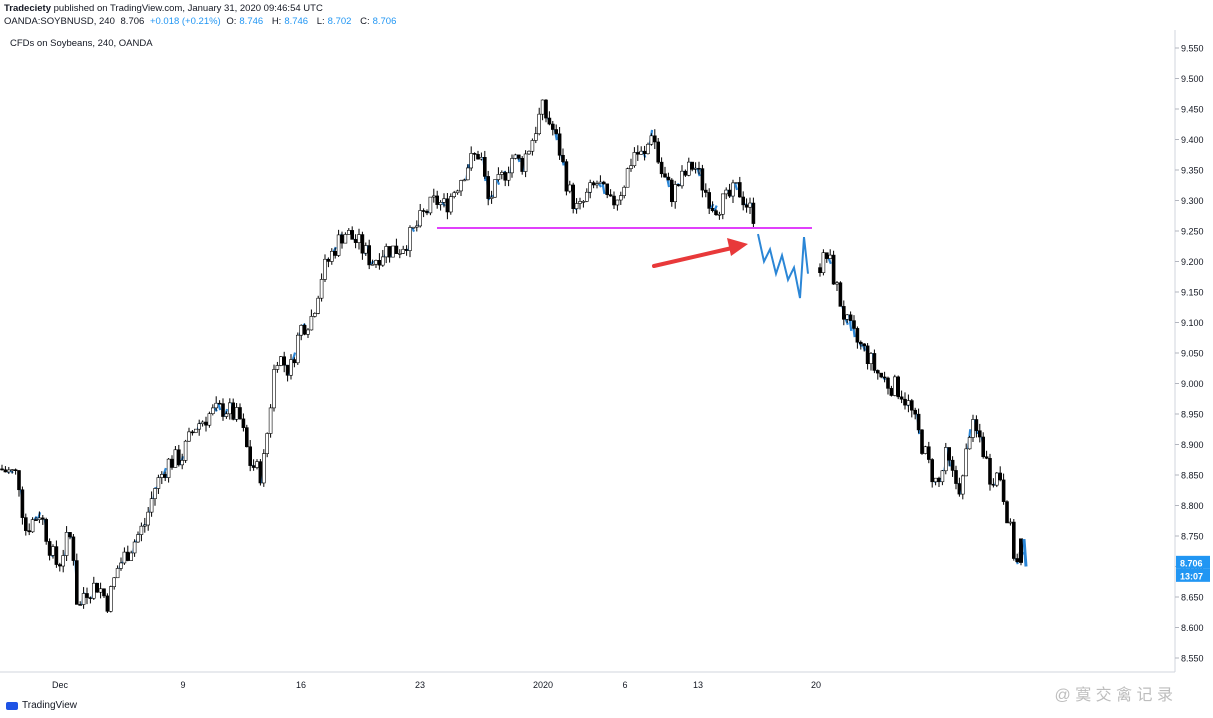 The image size is (1213, 718). What do you see at coordinates (290, 21) in the screenshot?
I see `ohlc-high: H: 8.746` at bounding box center [290, 21].